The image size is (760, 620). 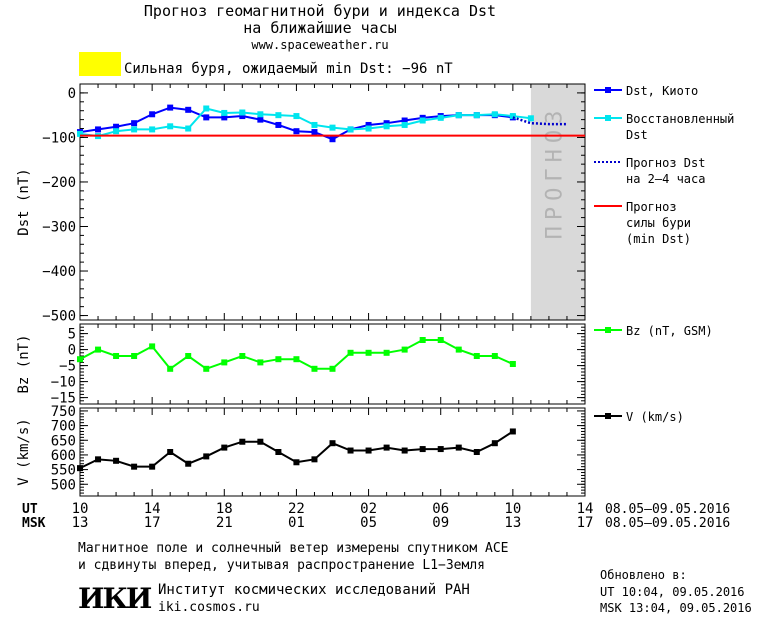 What do you see at coordinates (314, 590) in the screenshot?
I see `institute-name: Институт космических исследований РАН` at bounding box center [314, 590].